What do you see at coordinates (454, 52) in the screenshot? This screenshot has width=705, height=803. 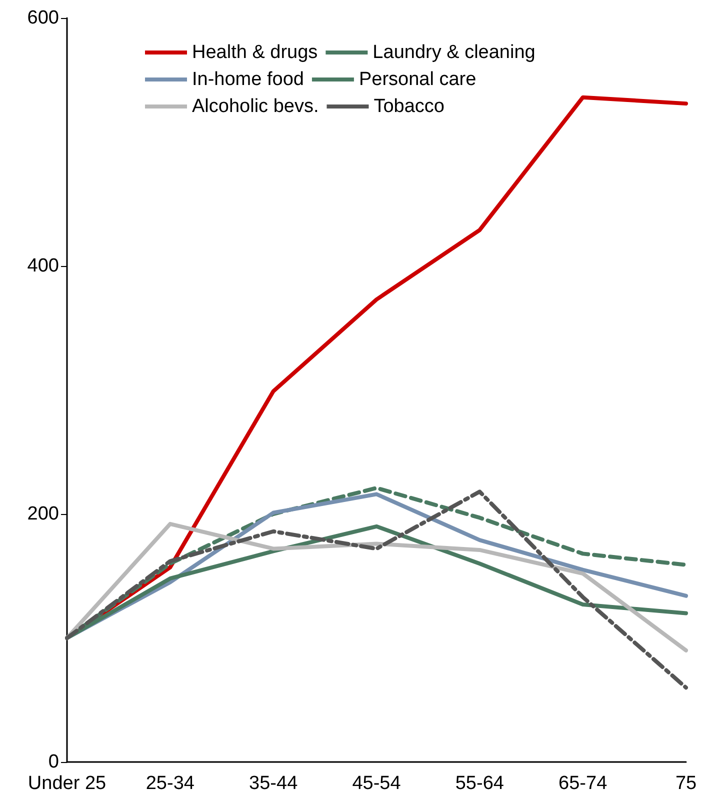 I see `legend-label: Laundry & cleaning` at bounding box center [454, 52].